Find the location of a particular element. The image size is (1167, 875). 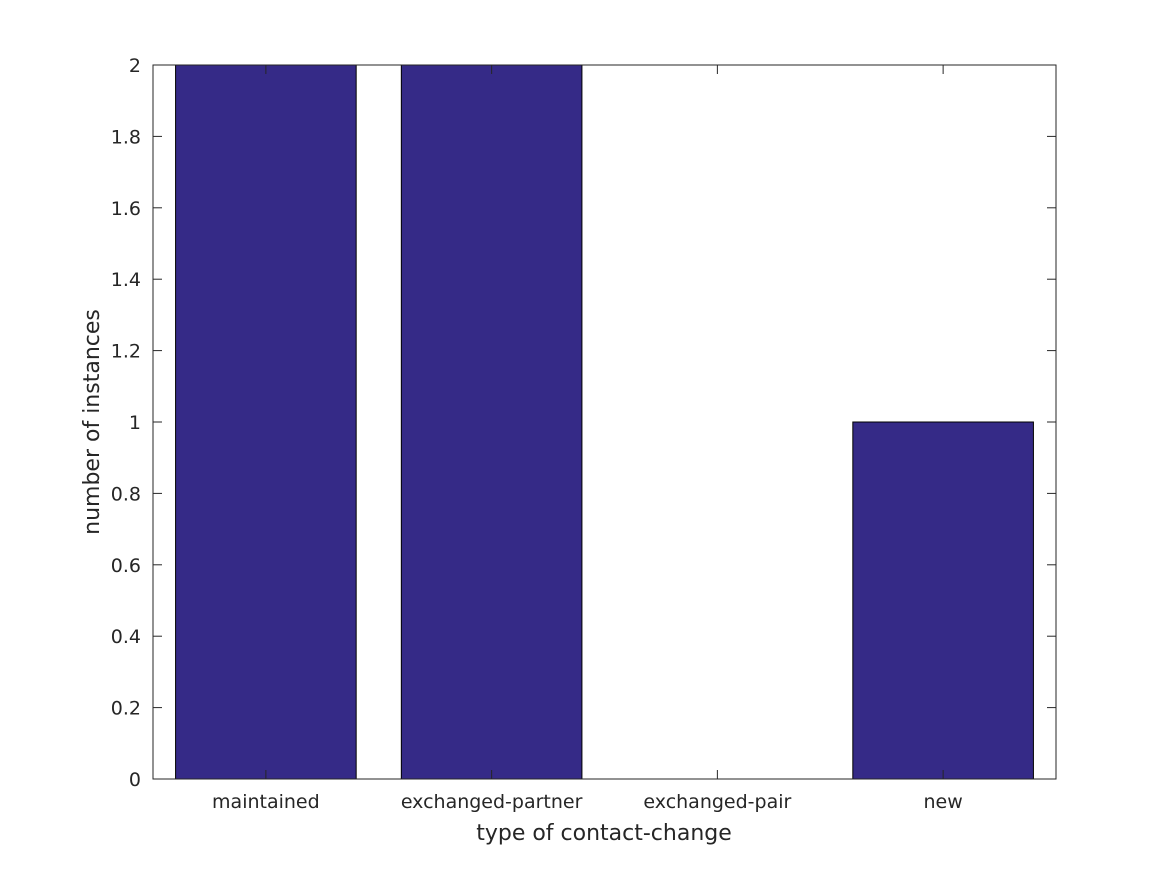

y-tick-label: 0.6 is located at coordinates (126, 566).